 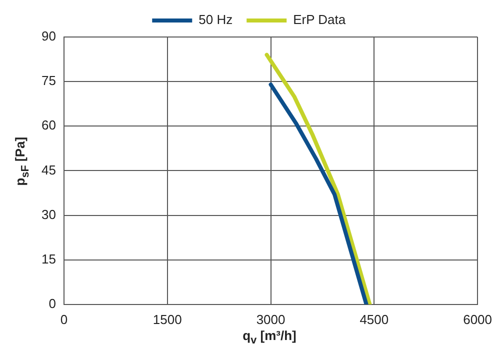 I want to click on x-tick-label: 3000, so click(x=271, y=319).